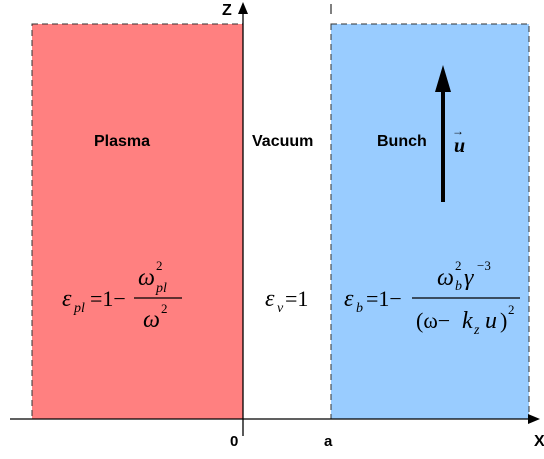 The height and width of the screenshot is (459, 544). I want to click on vacuum-label: Vacuum, so click(282, 141).